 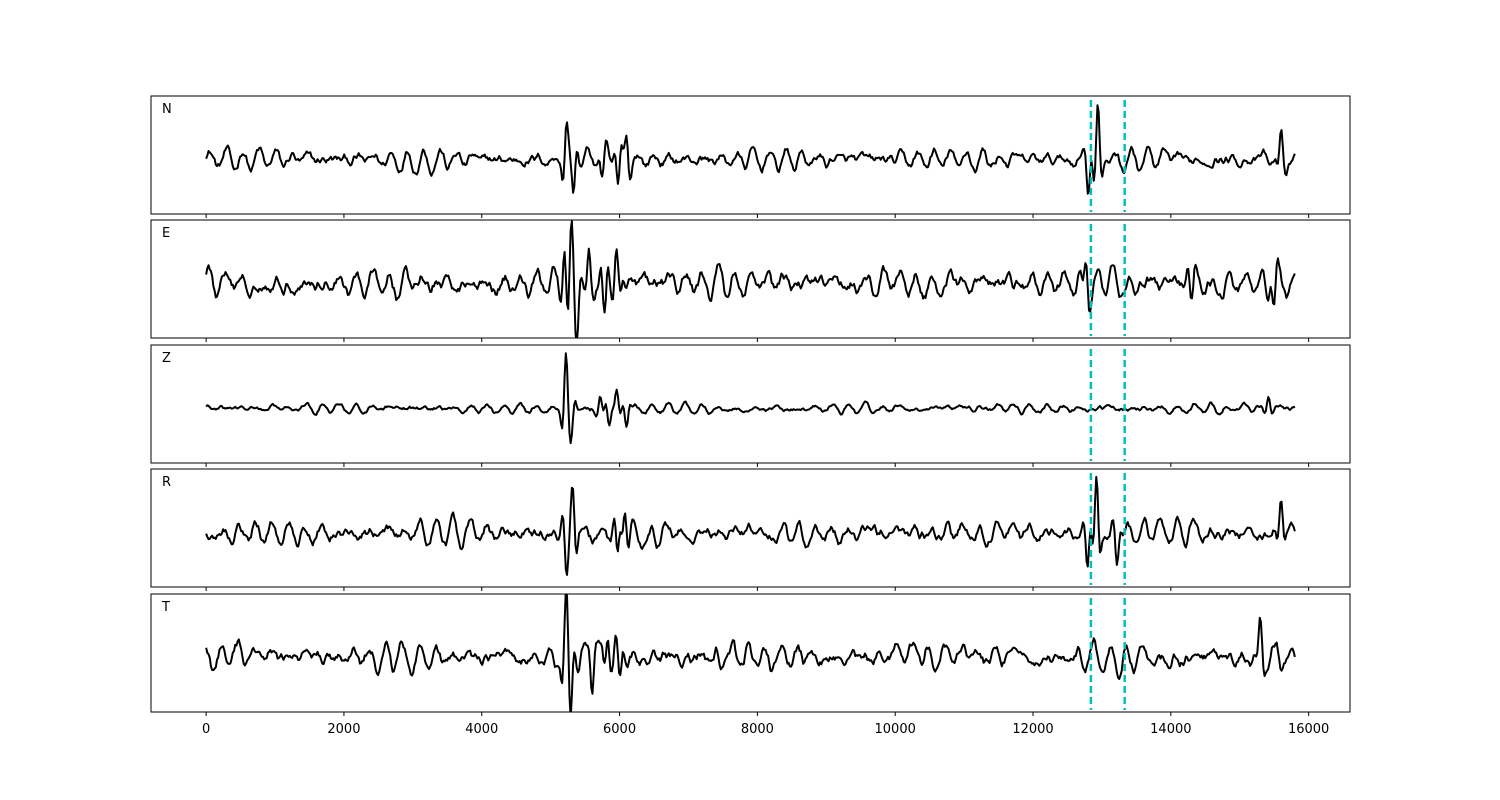 What do you see at coordinates (166, 233) in the screenshot?
I see `panel-label-e: E` at bounding box center [166, 233].